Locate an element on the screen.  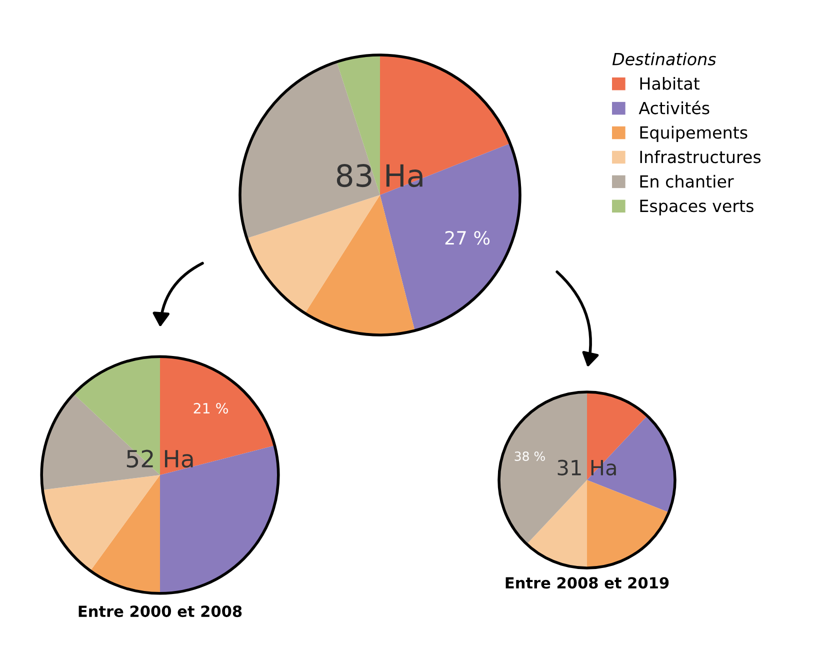
text: 83 Ha is located at coordinates (379, 176).